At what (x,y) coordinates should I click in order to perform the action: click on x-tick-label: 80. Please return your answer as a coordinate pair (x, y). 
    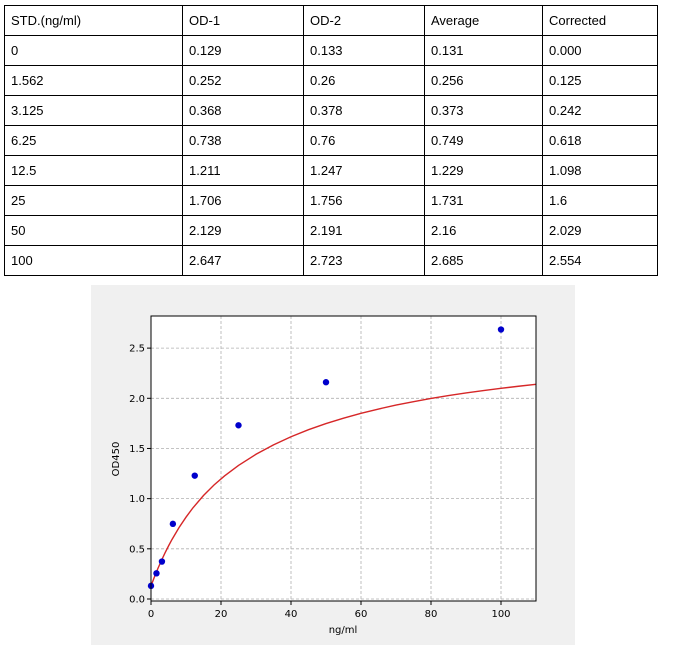
    Looking at the image, I should click on (431, 614).